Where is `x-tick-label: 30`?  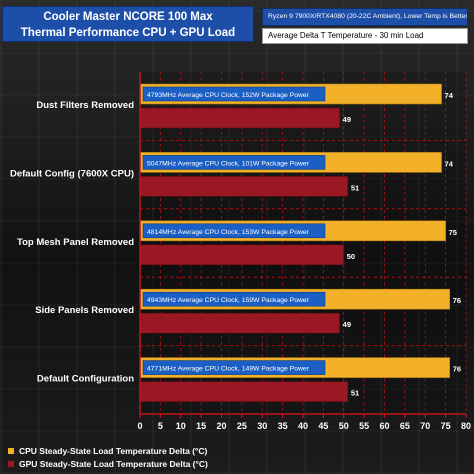
x-tick-label: 30 is located at coordinates (262, 426).